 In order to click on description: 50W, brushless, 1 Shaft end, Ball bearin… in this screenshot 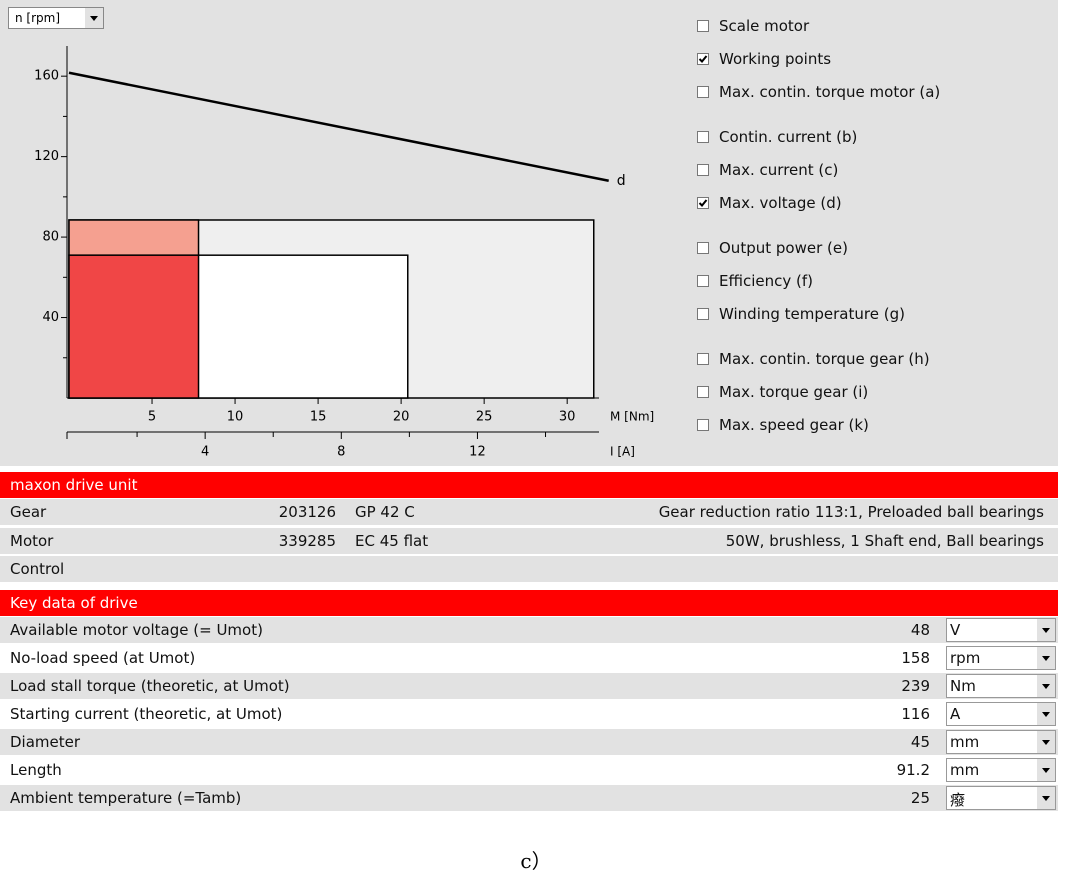, I will do `click(884, 540)`.